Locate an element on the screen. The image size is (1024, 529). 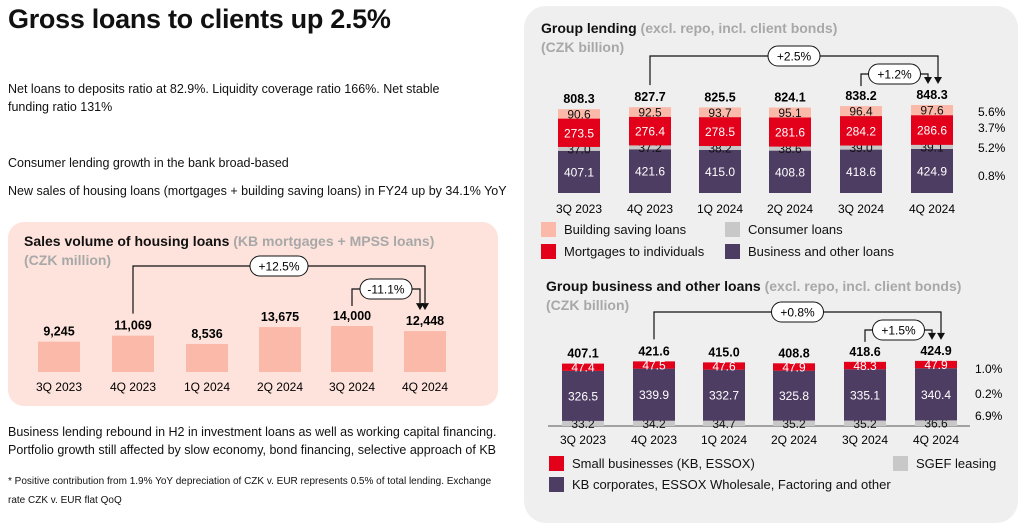
housing-category-label: 4Q 2023 is located at coordinates (133, 387).